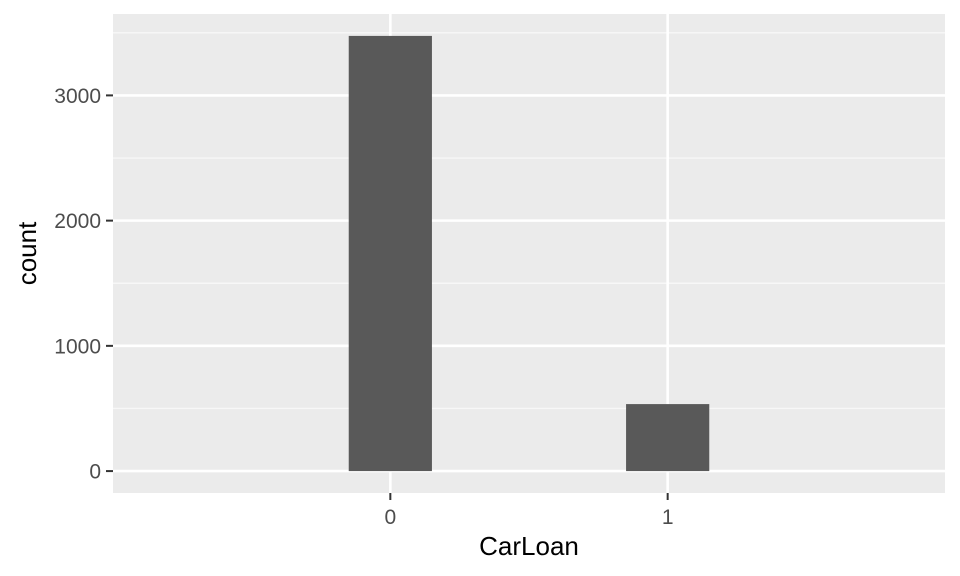 The height and width of the screenshot is (576, 960). Describe the element at coordinates (77, 221) in the screenshot. I see `y-tick-label: 2000` at that location.